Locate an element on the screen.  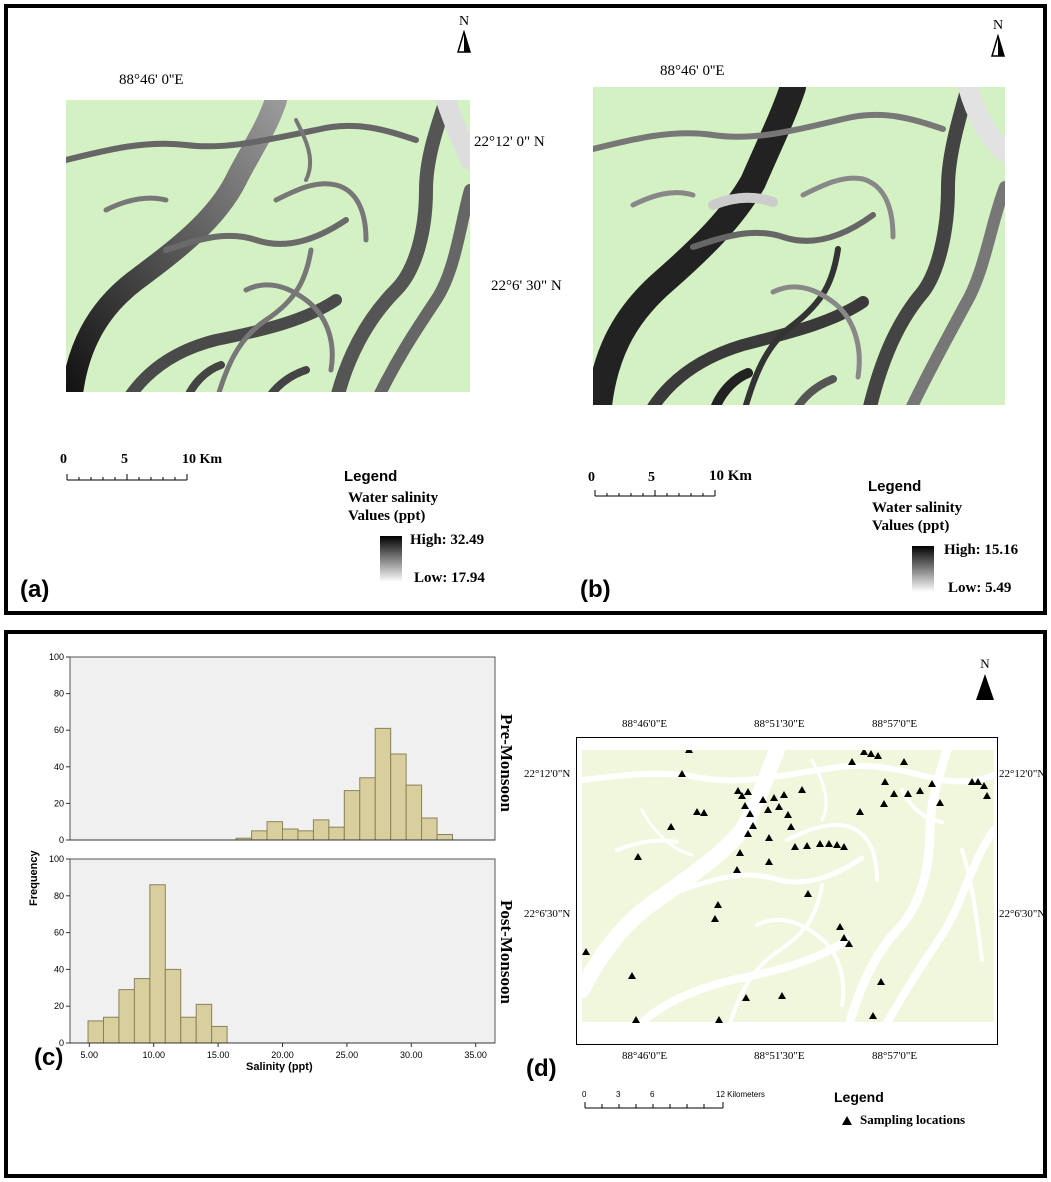
y-tick-label: 40 is located at coordinates (59, 767).